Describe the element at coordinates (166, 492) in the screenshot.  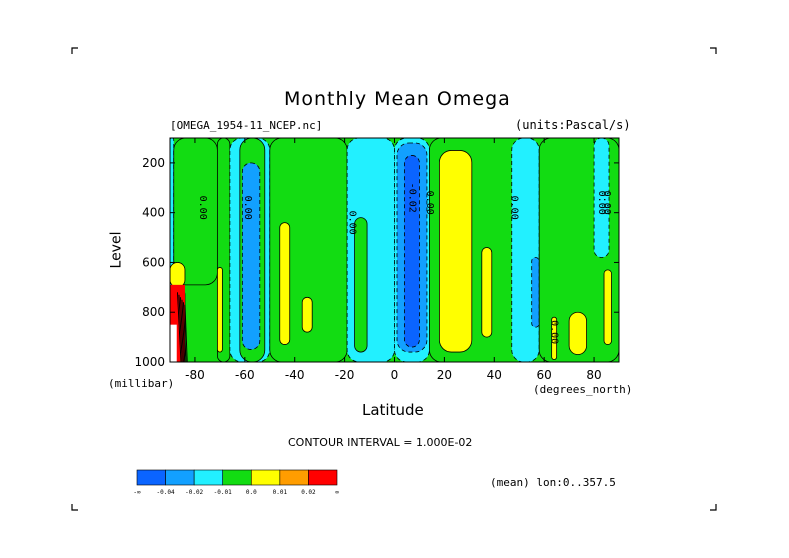
I see `colorbar-label-0: -0.04` at that location.